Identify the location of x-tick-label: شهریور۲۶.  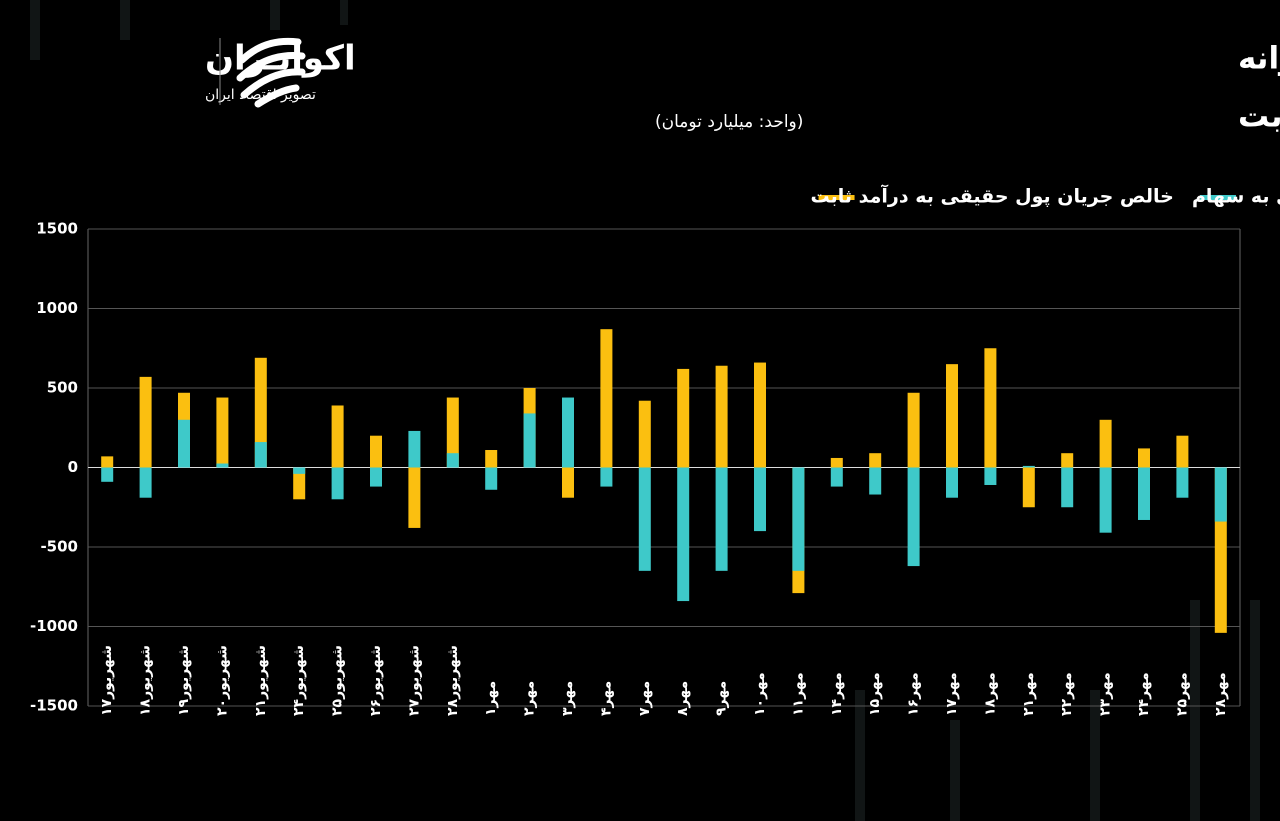
(376, 680).